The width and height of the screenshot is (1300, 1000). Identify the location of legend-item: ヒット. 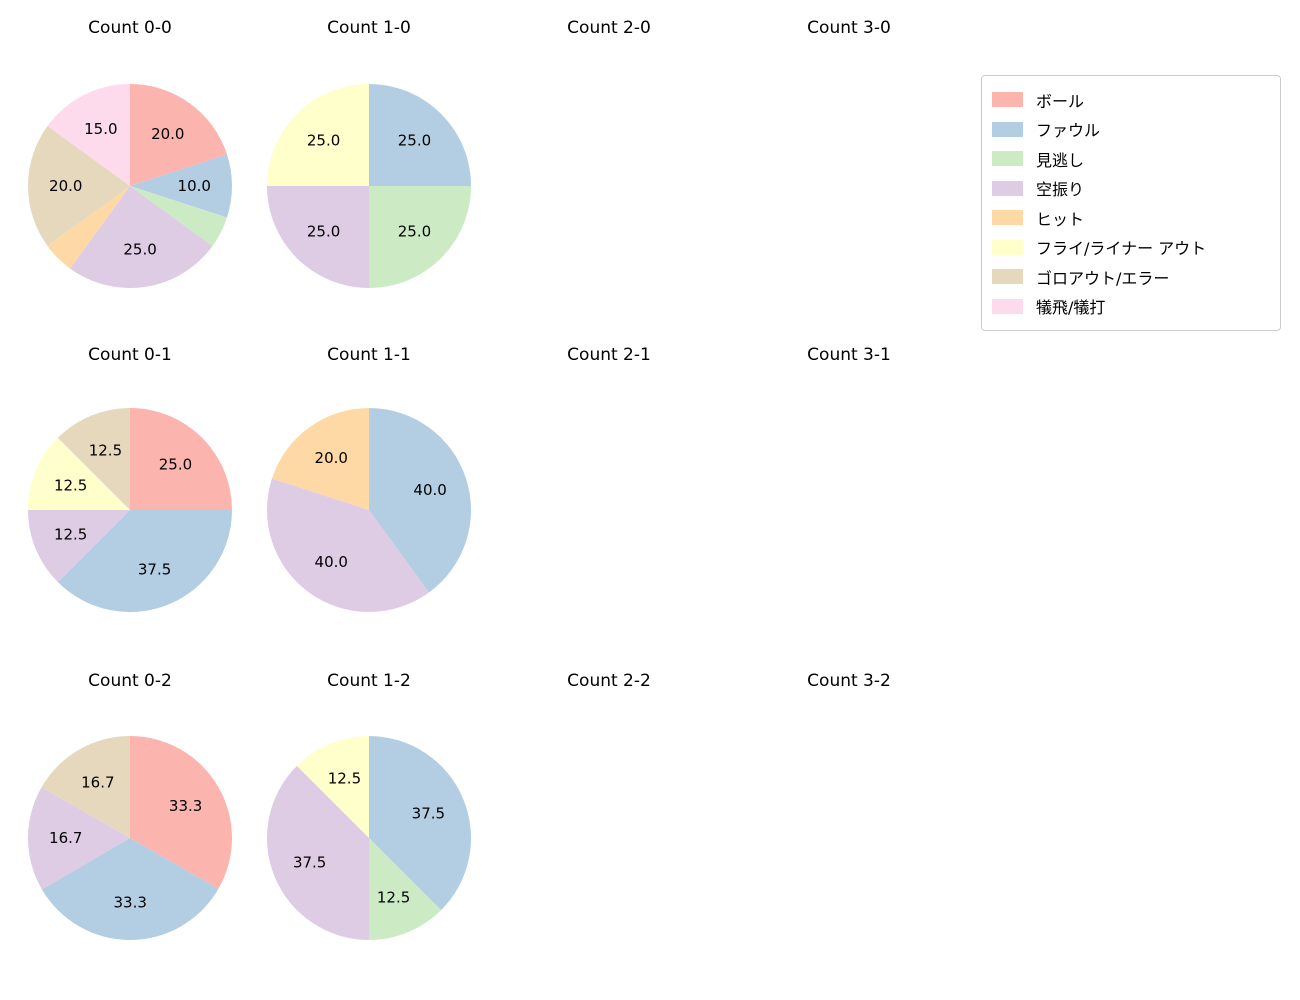
(1131, 218).